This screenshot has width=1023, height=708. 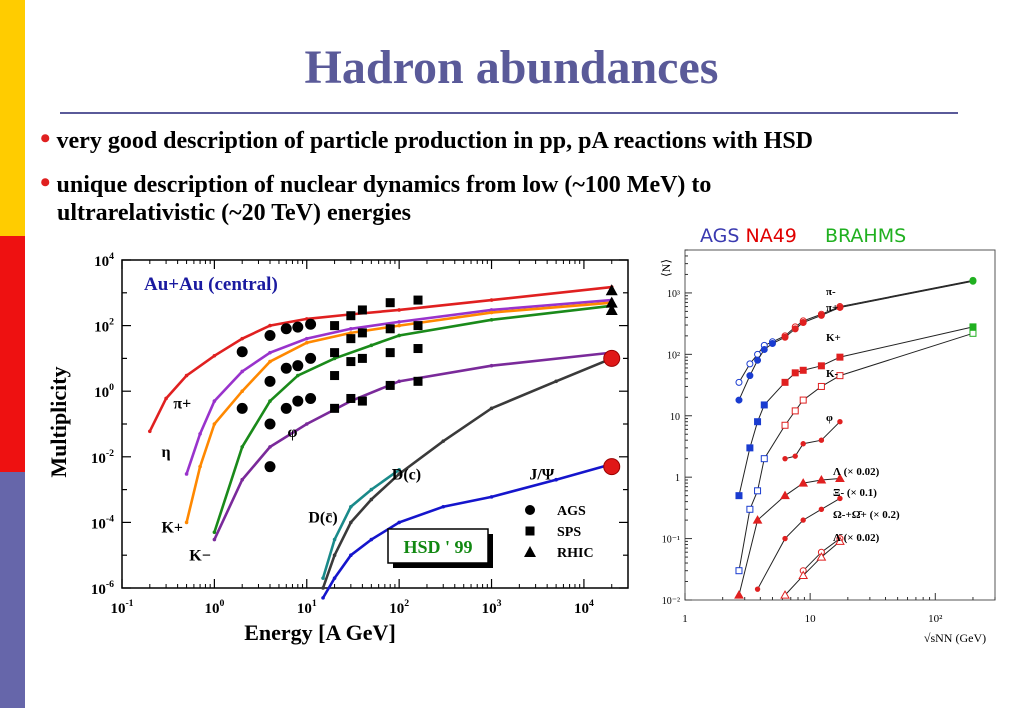 I want to click on right-series-label: K-, so click(x=832, y=374).